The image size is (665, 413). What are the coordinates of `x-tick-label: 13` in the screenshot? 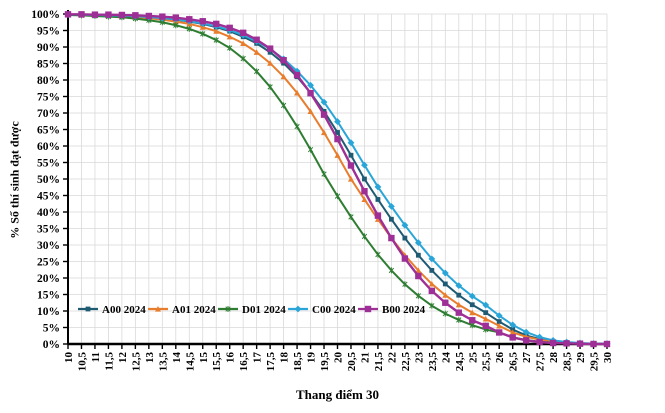 It's located at (150, 358).